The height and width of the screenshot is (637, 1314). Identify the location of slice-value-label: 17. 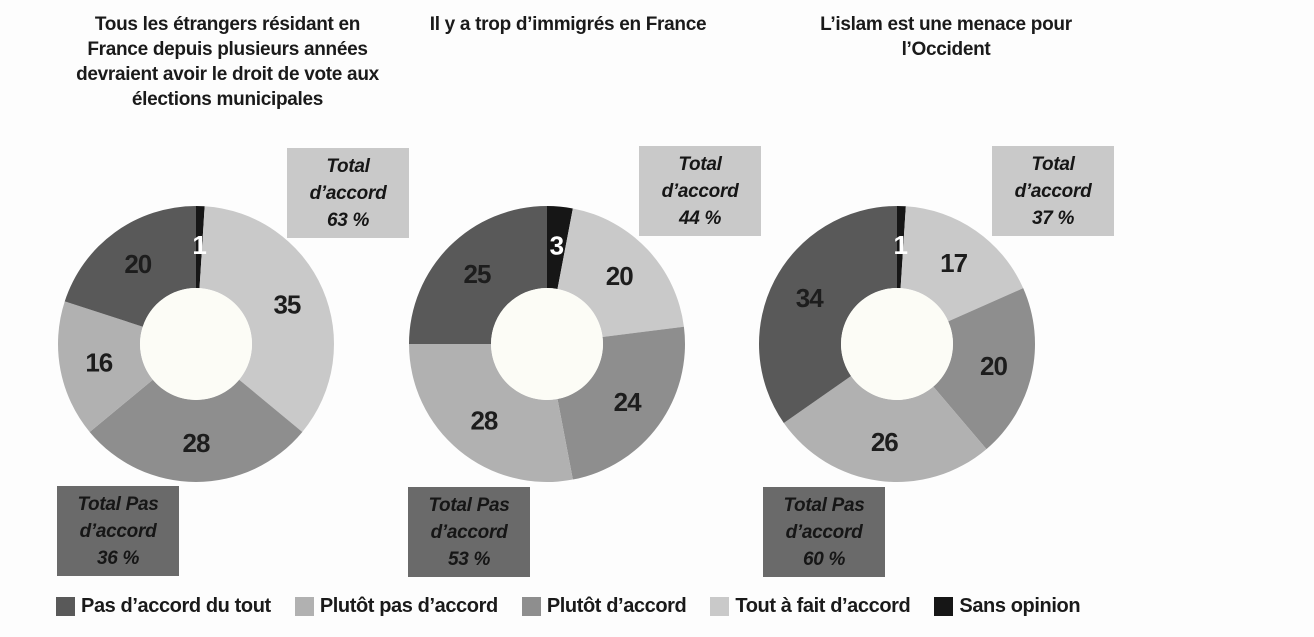
(953, 263).